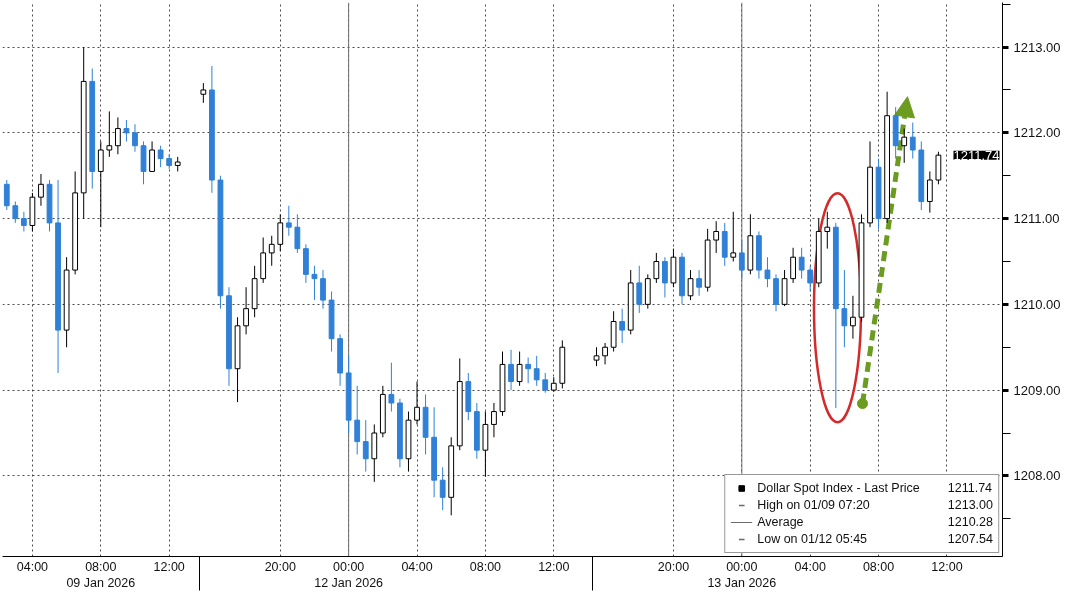  What do you see at coordinates (101, 575) in the screenshot?
I see `x-tick-label: 08:00 09 Jan 2026` at bounding box center [101, 575].